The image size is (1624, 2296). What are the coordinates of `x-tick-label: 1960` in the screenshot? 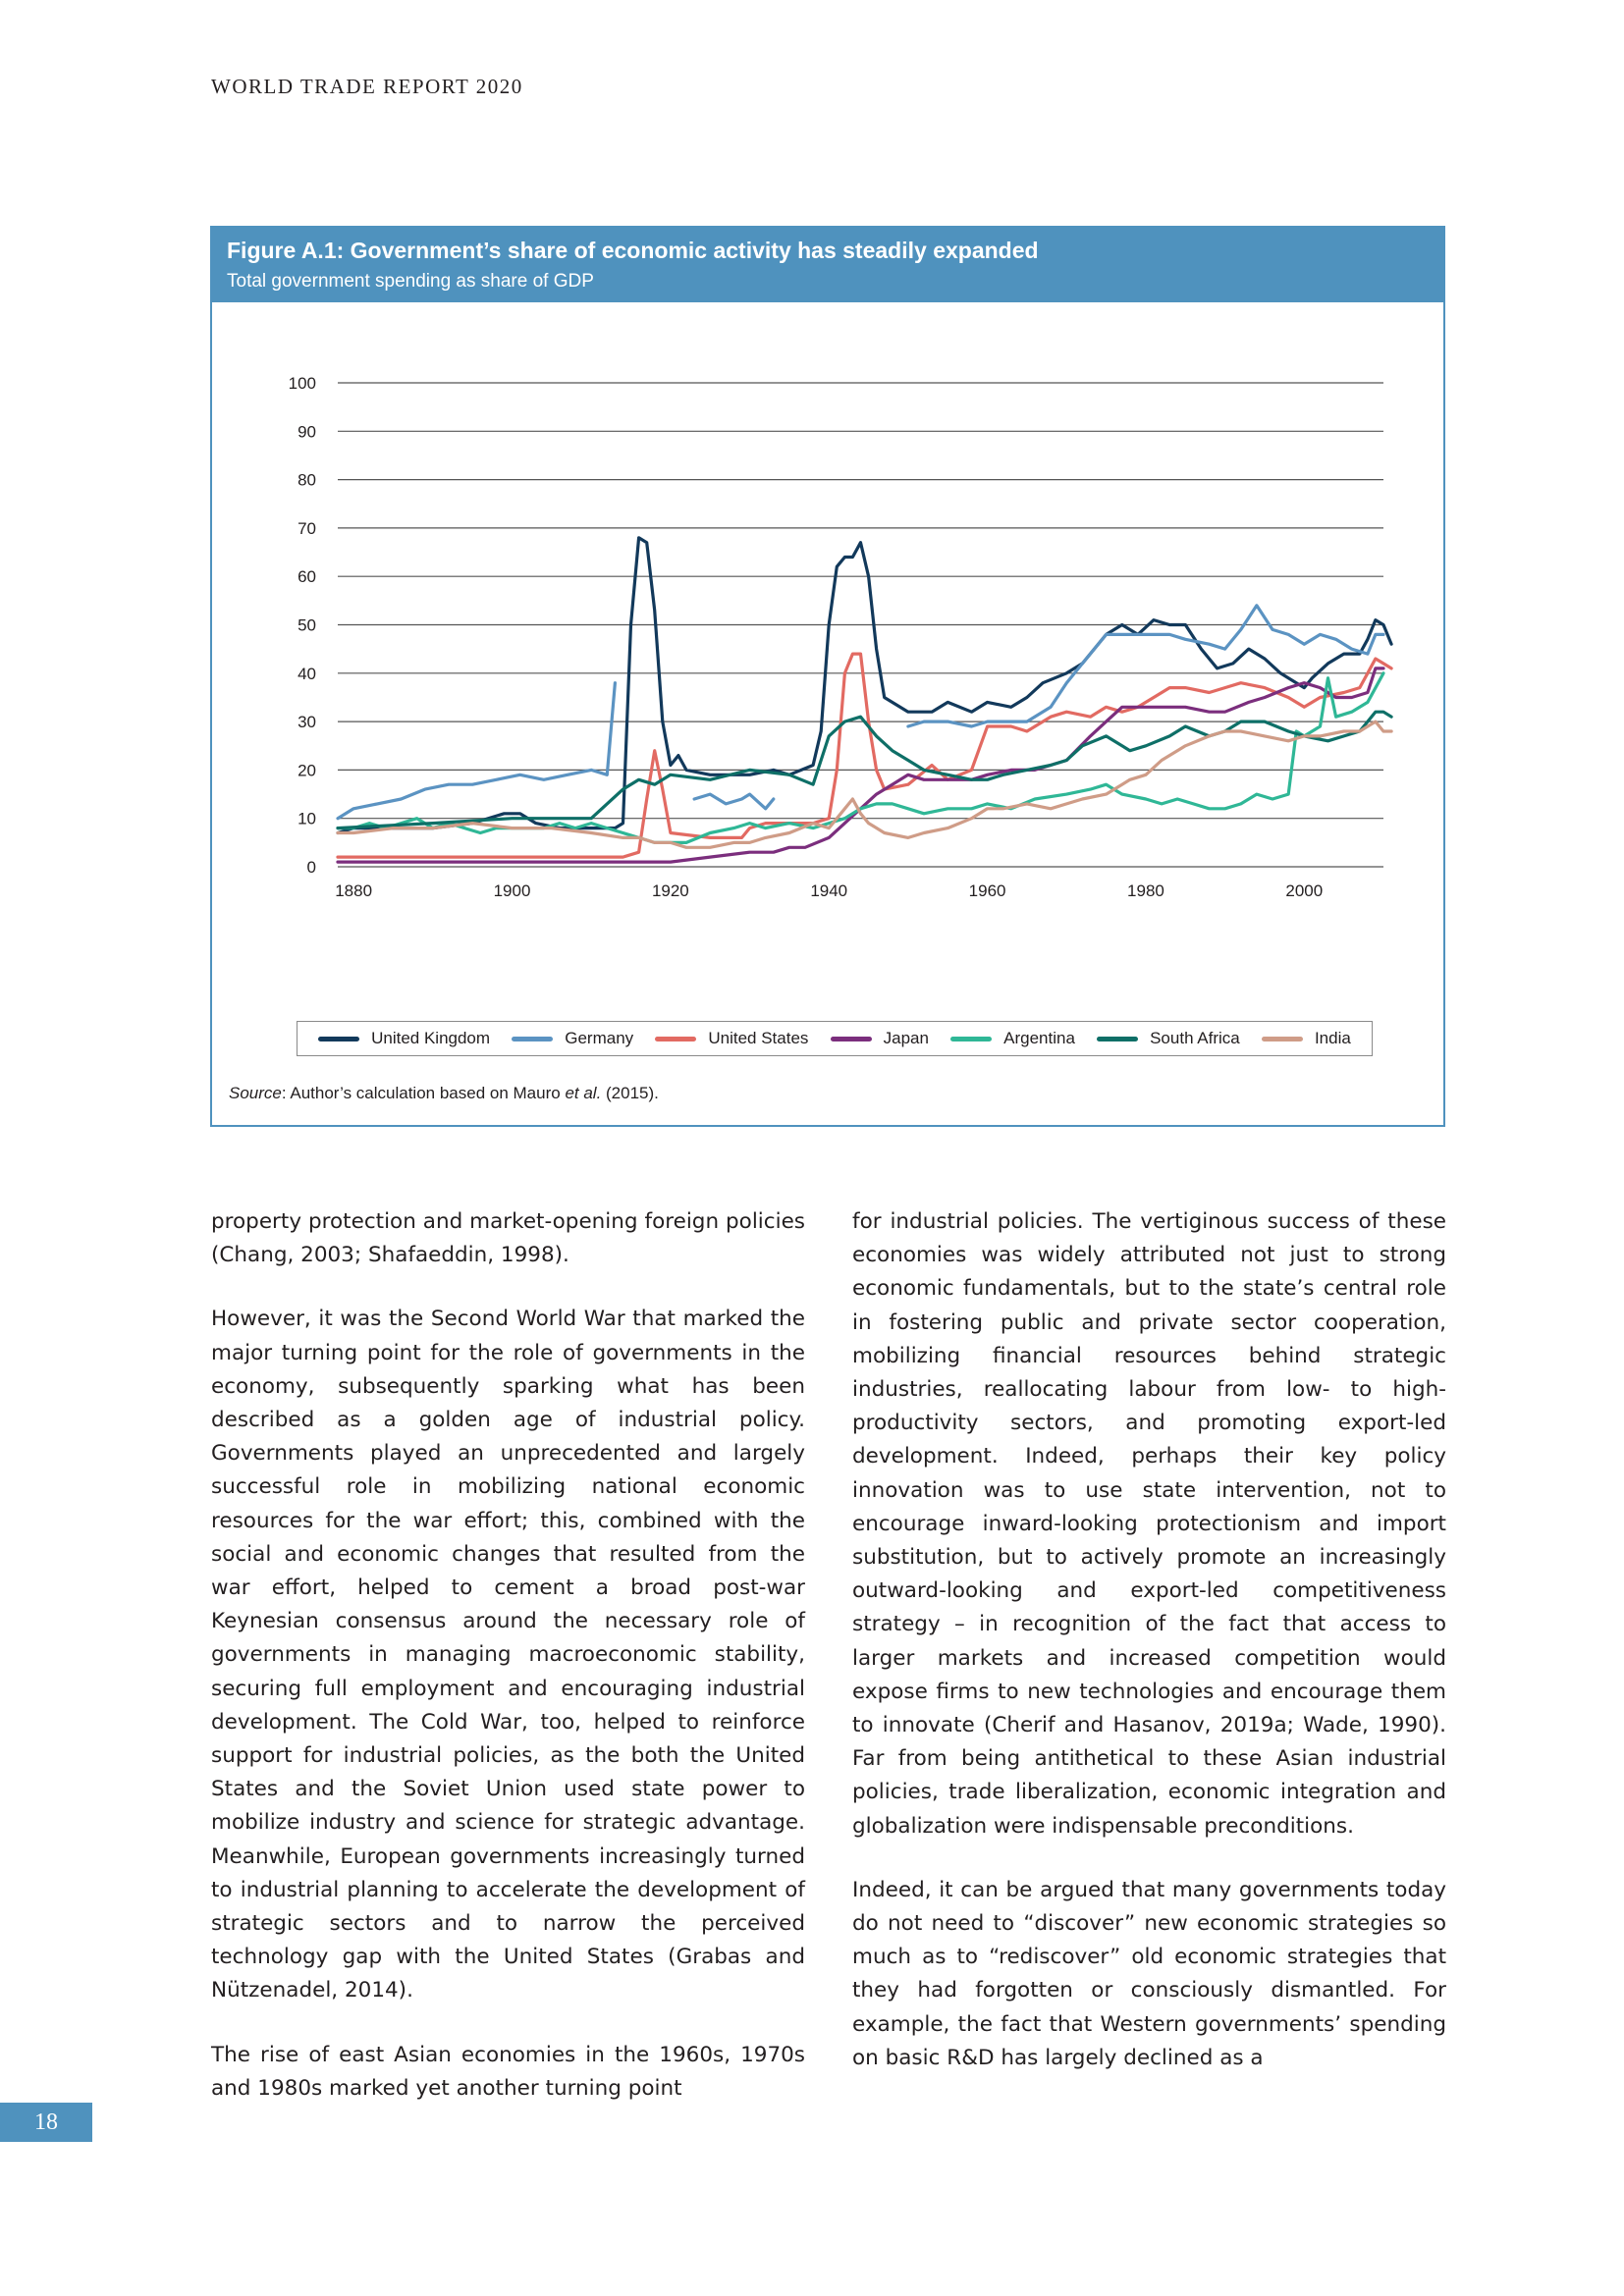 It's located at (987, 890).